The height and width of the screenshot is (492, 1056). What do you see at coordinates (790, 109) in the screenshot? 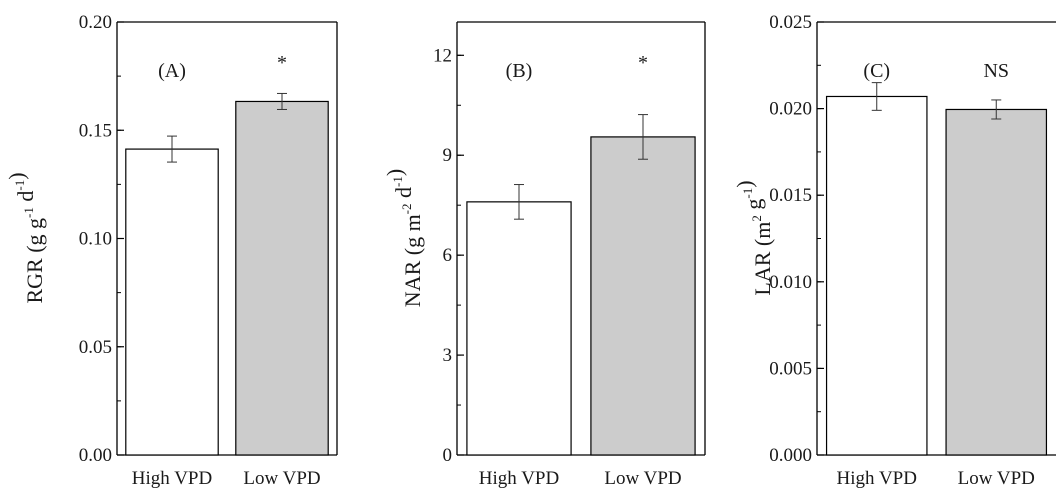
I see `y-tick-label: 0.020` at bounding box center [790, 109].